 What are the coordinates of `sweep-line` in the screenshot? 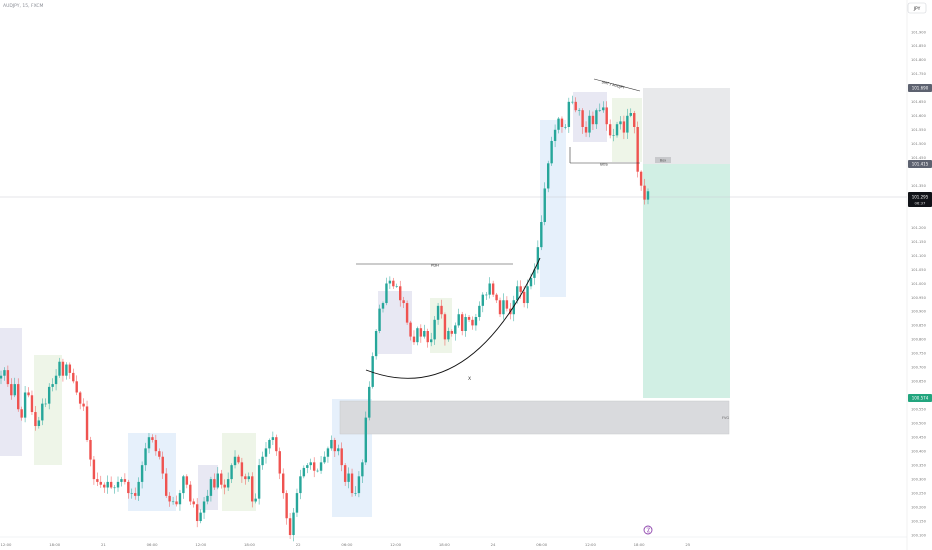 It's located at (617, 85).